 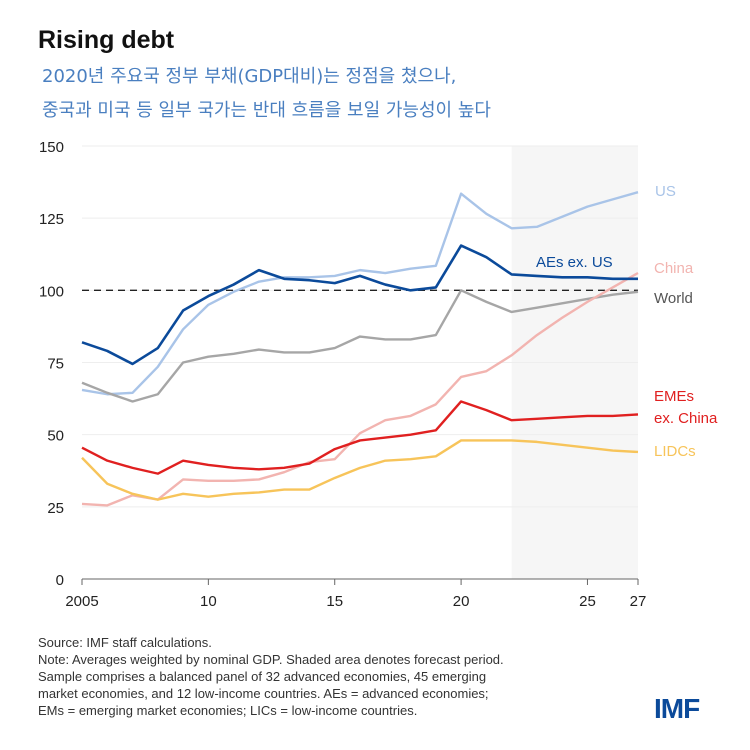 I want to click on imf-logo: IMF, so click(x=677, y=708).